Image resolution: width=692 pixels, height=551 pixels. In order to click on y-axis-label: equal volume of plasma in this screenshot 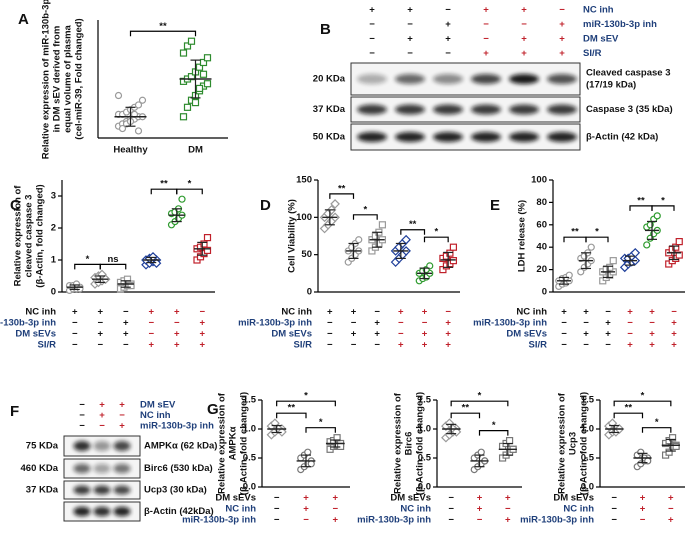, I will do `click(68, 78)`.